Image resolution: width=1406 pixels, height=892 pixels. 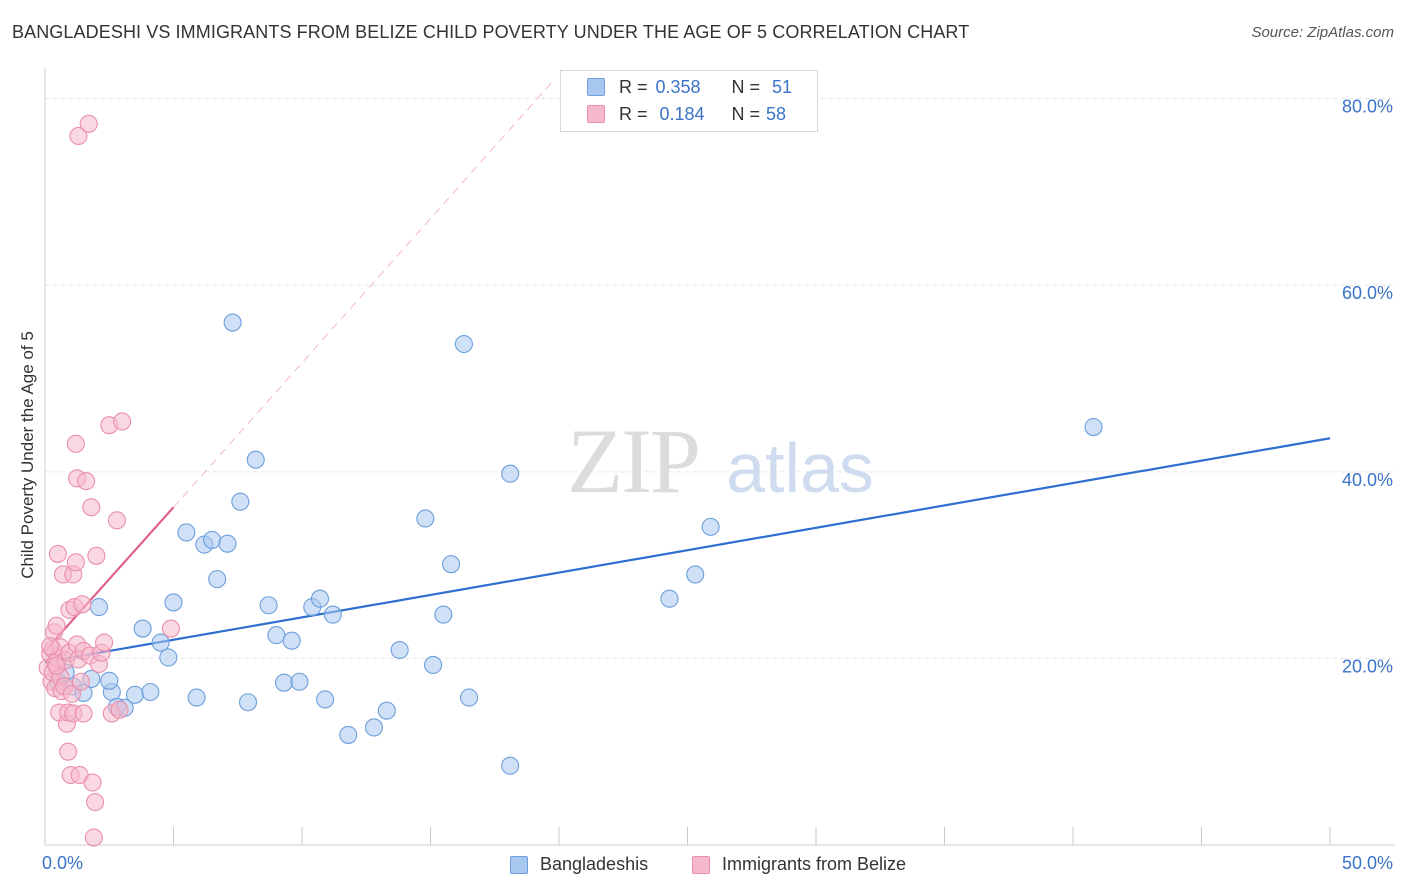 I want to click on series-legend: Bangladeshis Immigrants from Belize, so click(x=703, y=865).